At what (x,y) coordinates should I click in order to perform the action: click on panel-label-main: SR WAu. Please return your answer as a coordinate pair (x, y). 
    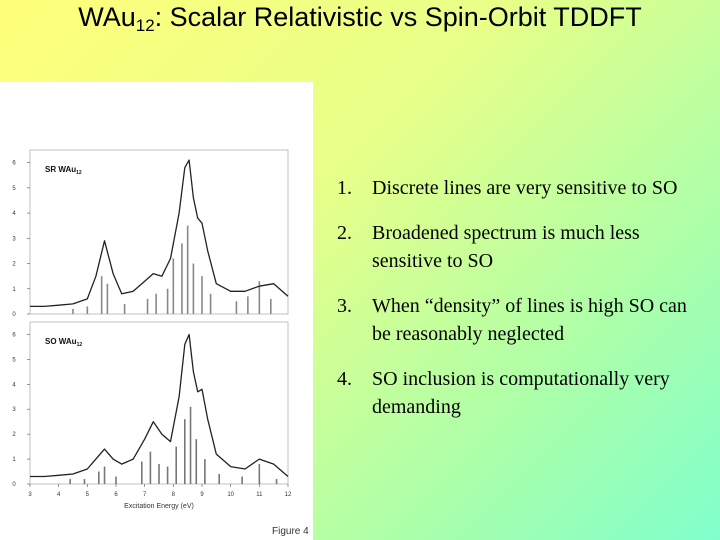
    Looking at the image, I should click on (60, 169).